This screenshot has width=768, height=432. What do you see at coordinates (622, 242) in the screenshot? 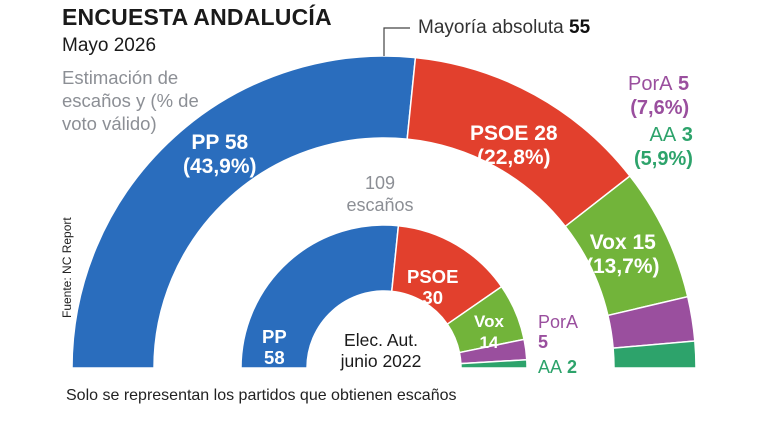
I see `label-vox-2026-name: Vox 15` at bounding box center [622, 242].